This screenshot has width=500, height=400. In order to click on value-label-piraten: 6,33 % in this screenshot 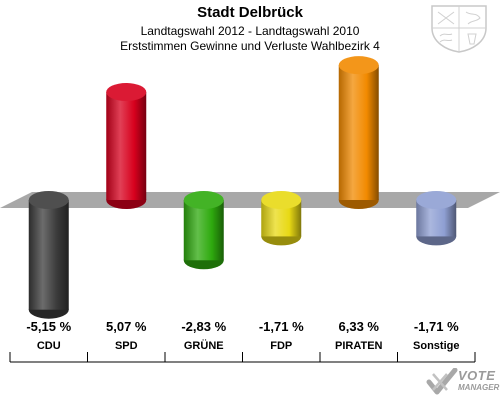, I will do `click(358, 326)`.